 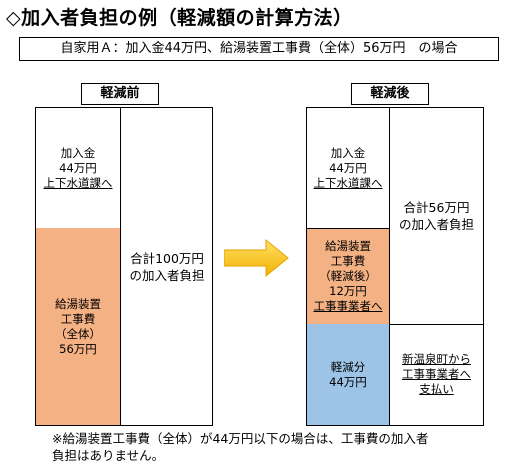 I want to click on after-equipment-line-2: 工事費, so click(x=348, y=261).